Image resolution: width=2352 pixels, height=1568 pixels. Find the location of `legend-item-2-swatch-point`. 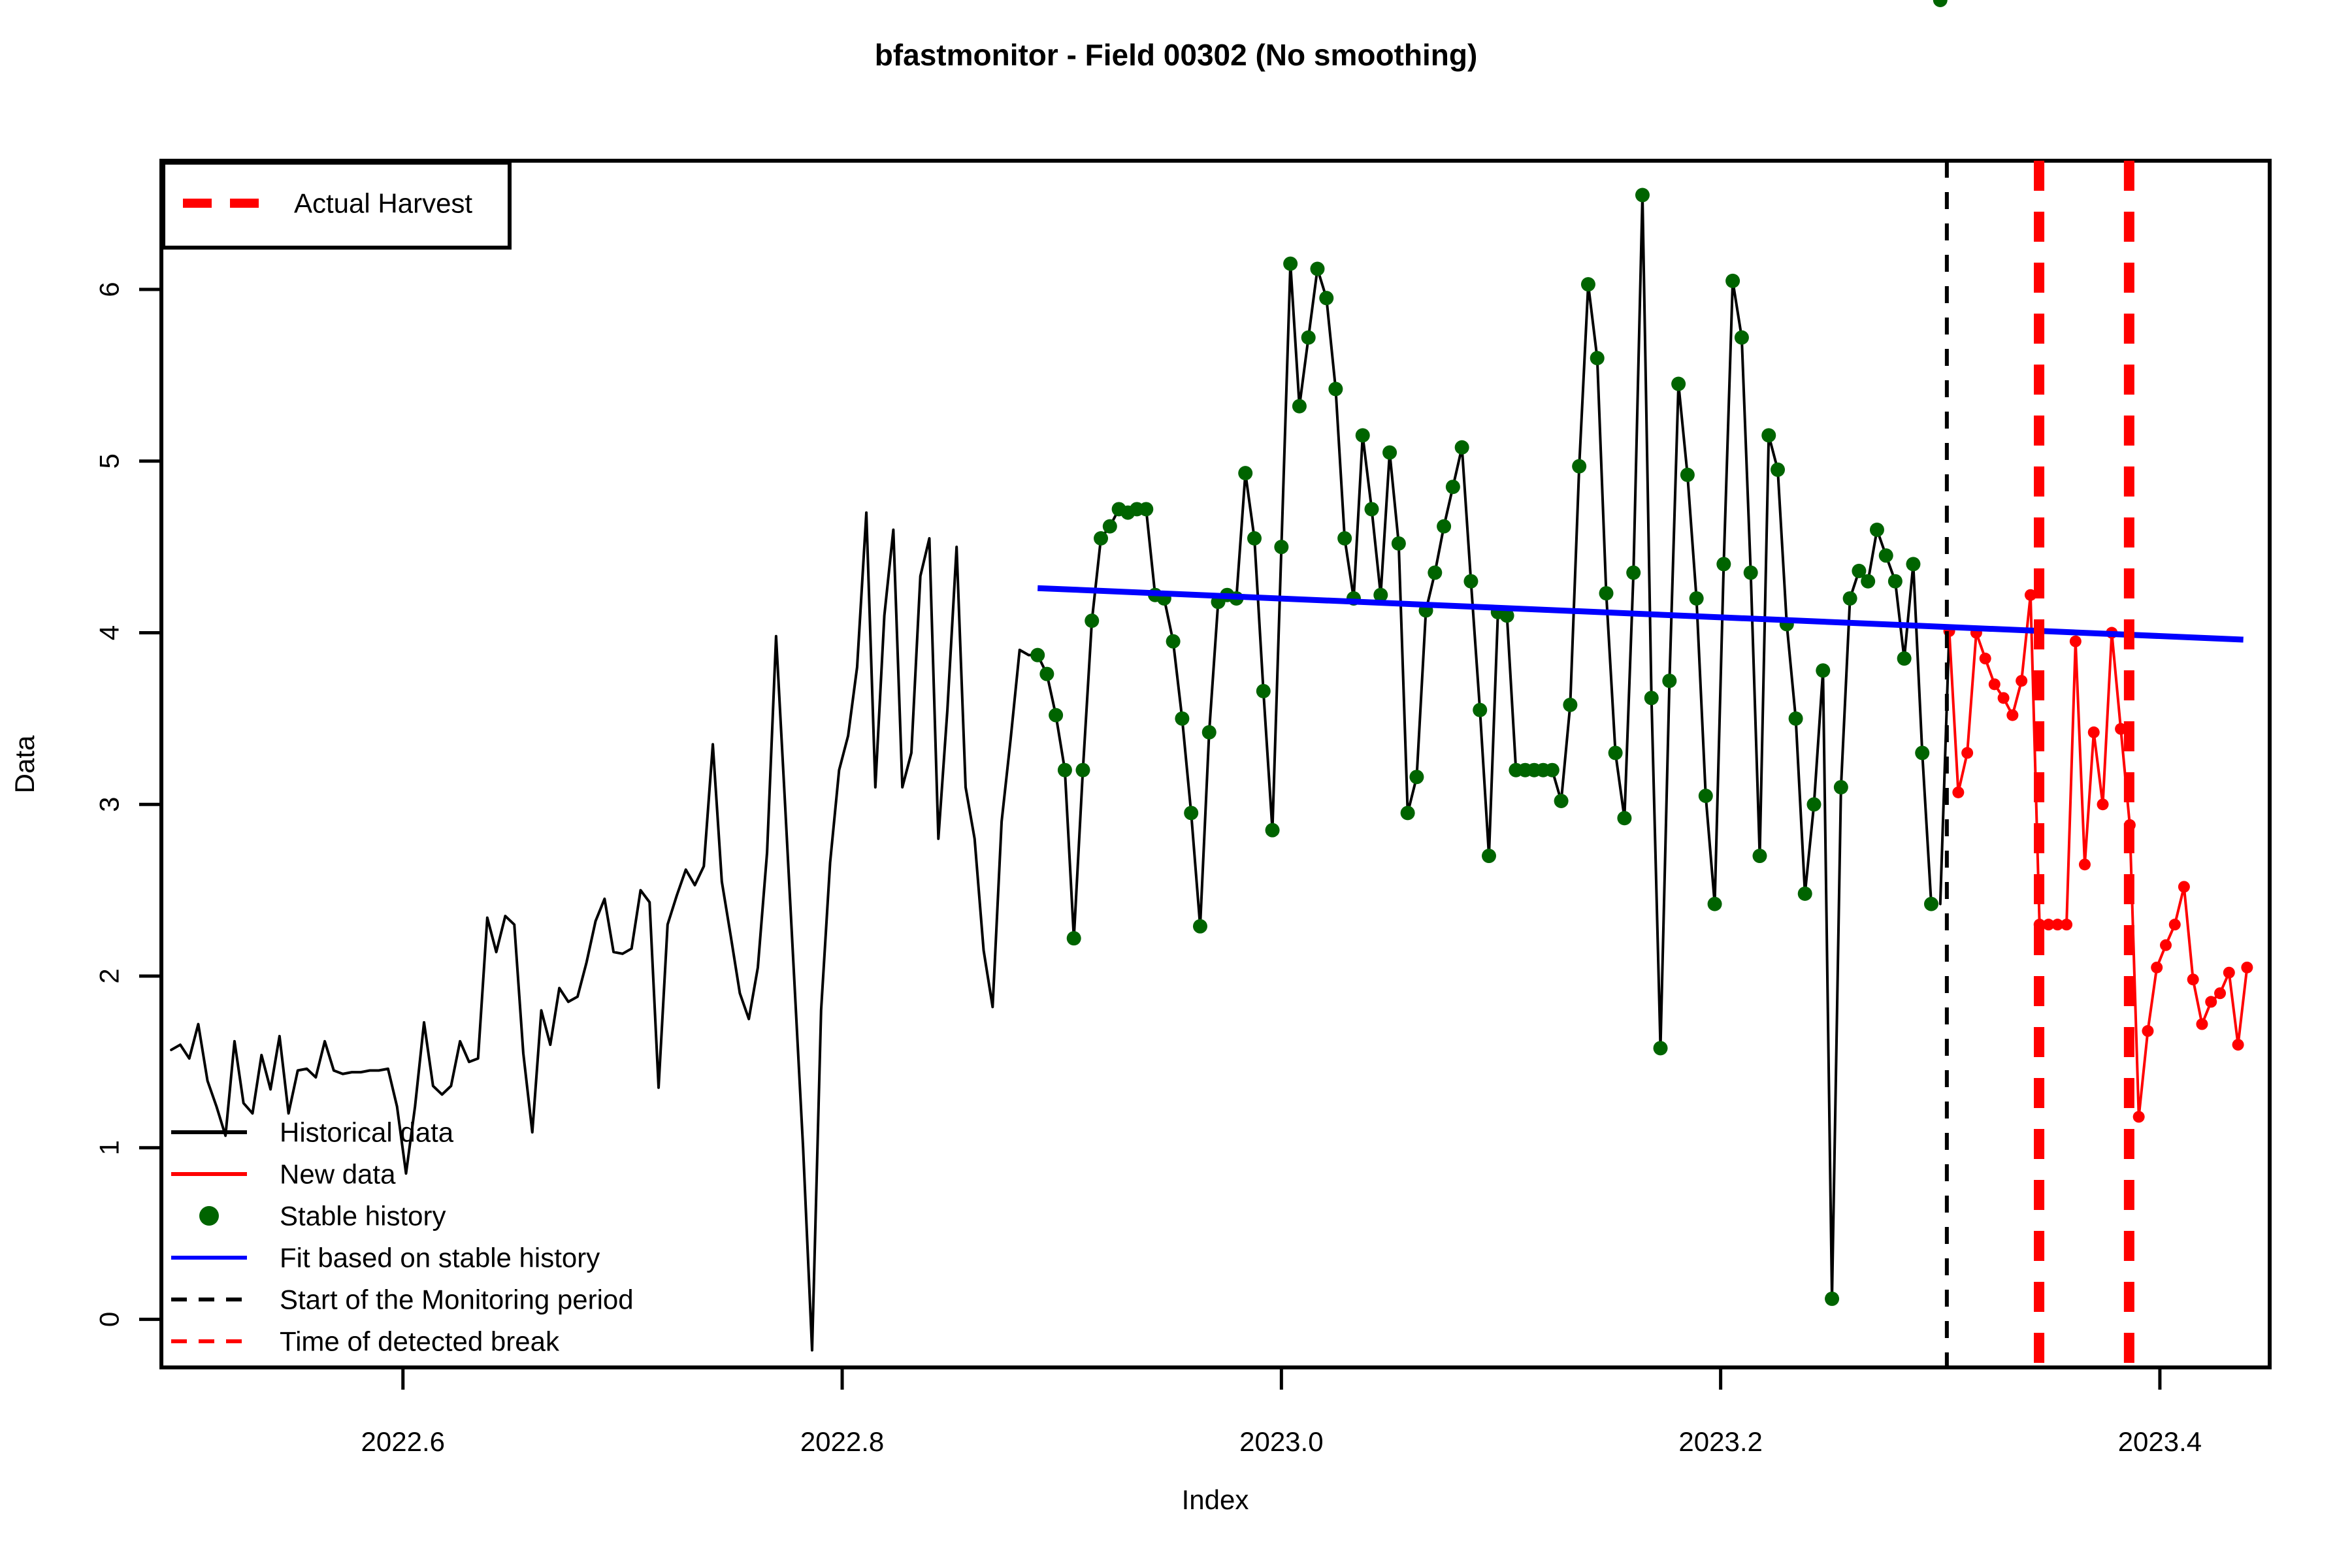

legend-item-2-swatch-point is located at coordinates (209, 1216).